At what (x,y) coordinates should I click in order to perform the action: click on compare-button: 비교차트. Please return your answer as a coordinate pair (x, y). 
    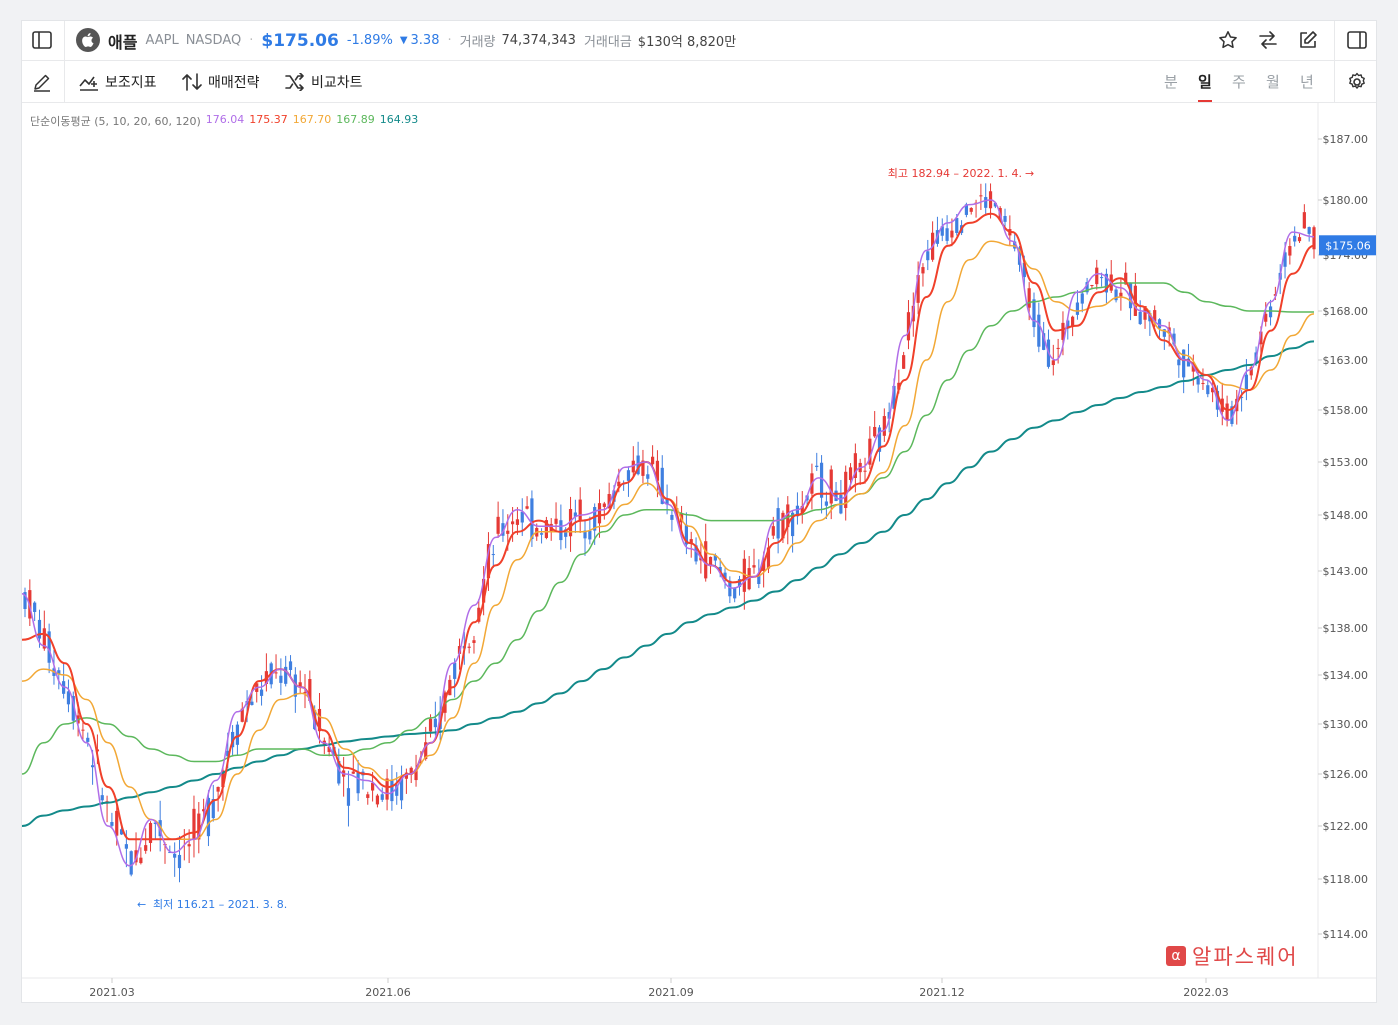
    Looking at the image, I should click on (324, 81).